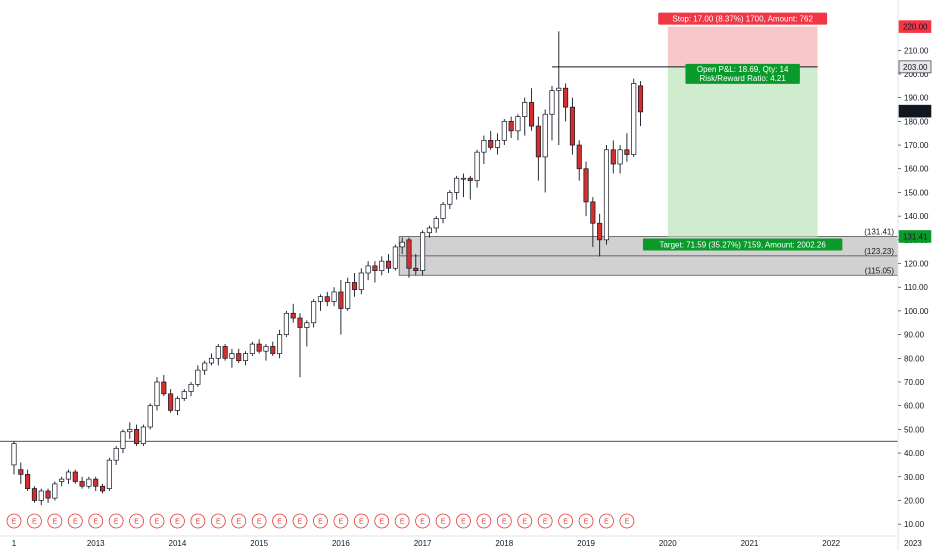 Image resolution: width=932 pixels, height=550 pixels. Describe the element at coordinates (743, 18) in the screenshot. I see `stop-label: Stop: 17.00 (8.37%) 1700, Amount: 762` at that location.